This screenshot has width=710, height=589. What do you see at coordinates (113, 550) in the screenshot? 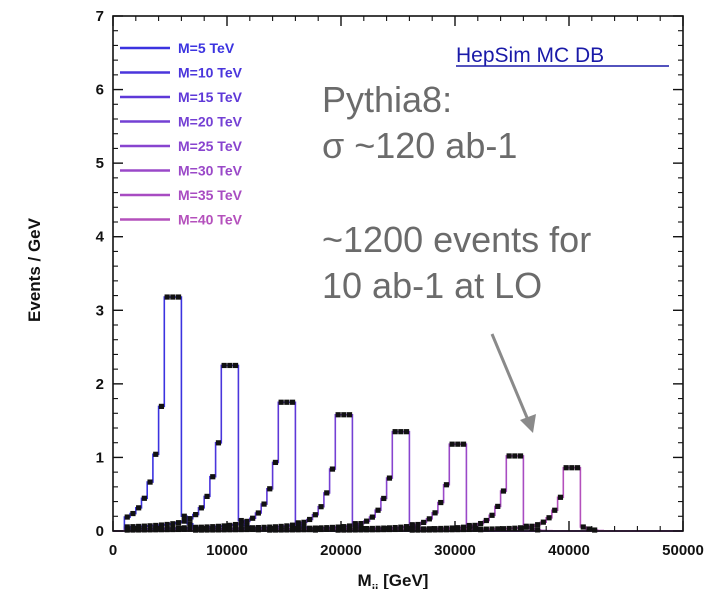
I see `x-tick-label: 0` at bounding box center [113, 550].